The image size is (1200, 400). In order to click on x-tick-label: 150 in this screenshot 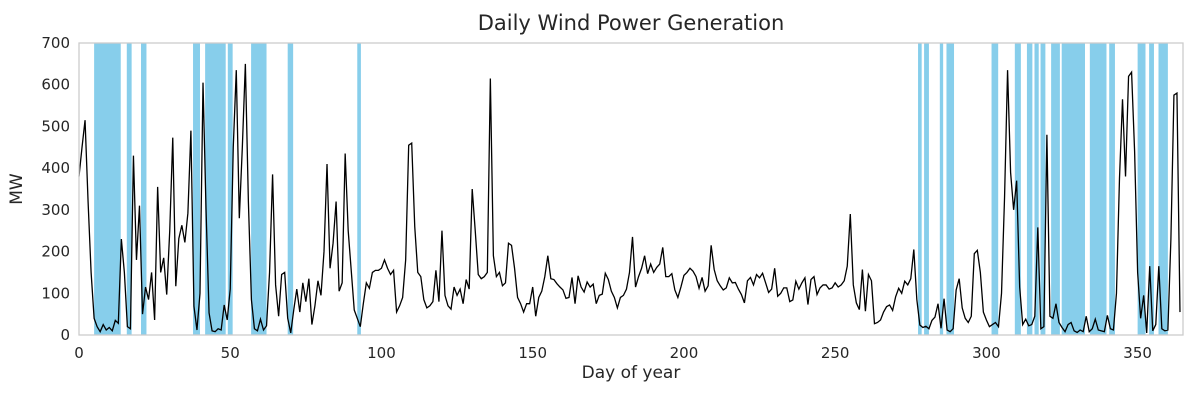, I will do `click(532, 353)`.